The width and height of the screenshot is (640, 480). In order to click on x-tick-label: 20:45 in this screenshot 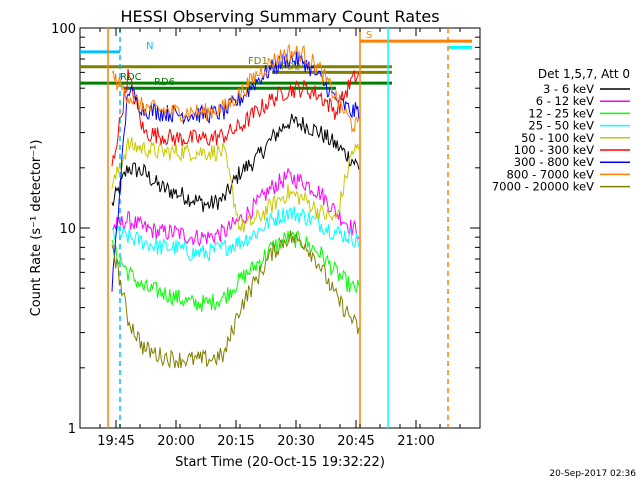, I will do `click(355, 441)`.